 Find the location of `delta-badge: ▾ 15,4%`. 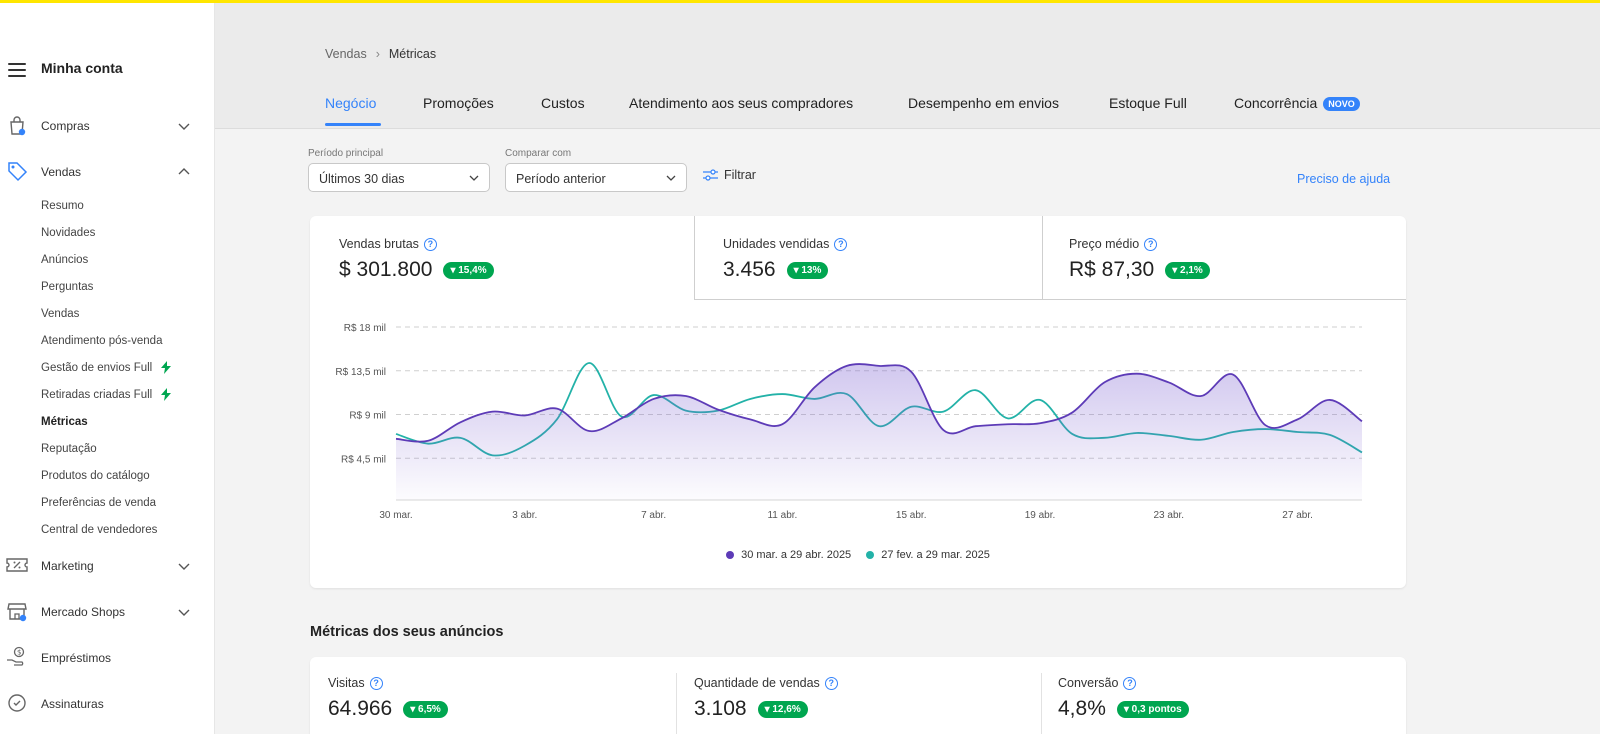

delta-badge: ▾ 15,4% is located at coordinates (468, 270).